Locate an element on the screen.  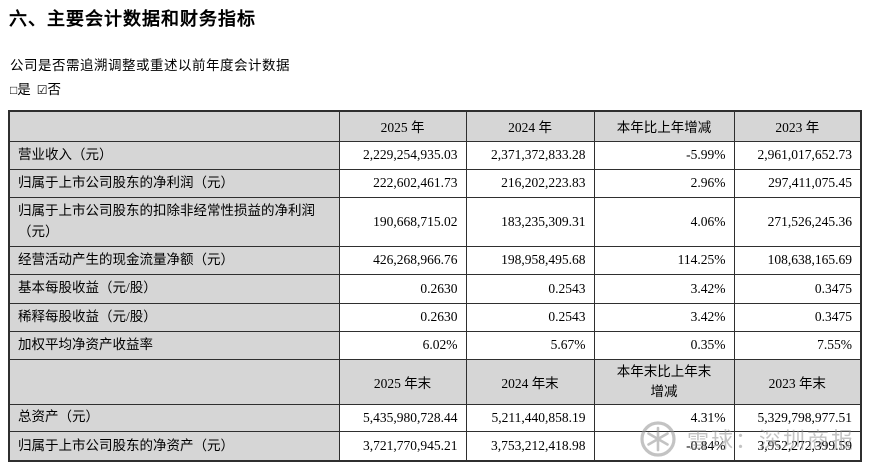
cell-change-value: 4.06% is located at coordinates (664, 221).